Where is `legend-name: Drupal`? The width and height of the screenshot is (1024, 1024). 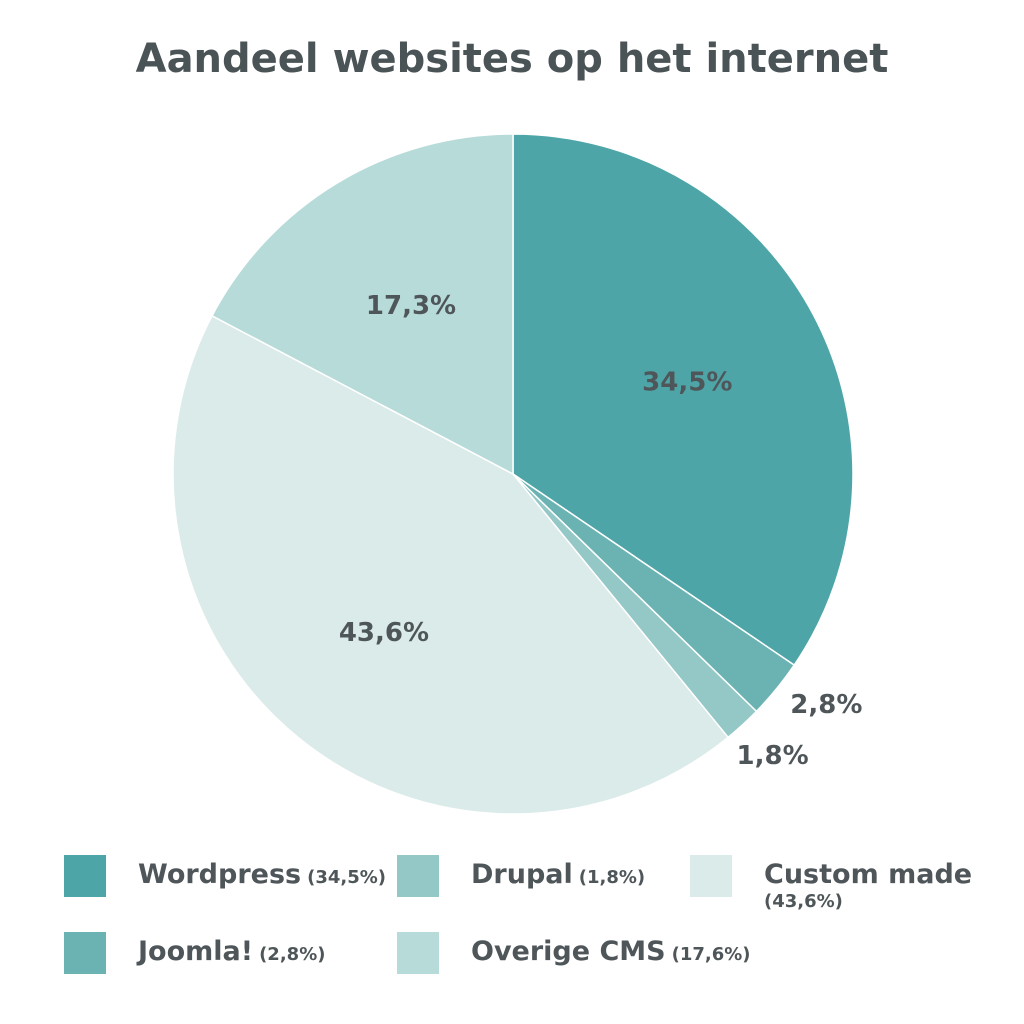
legend-name: Drupal is located at coordinates (522, 874).